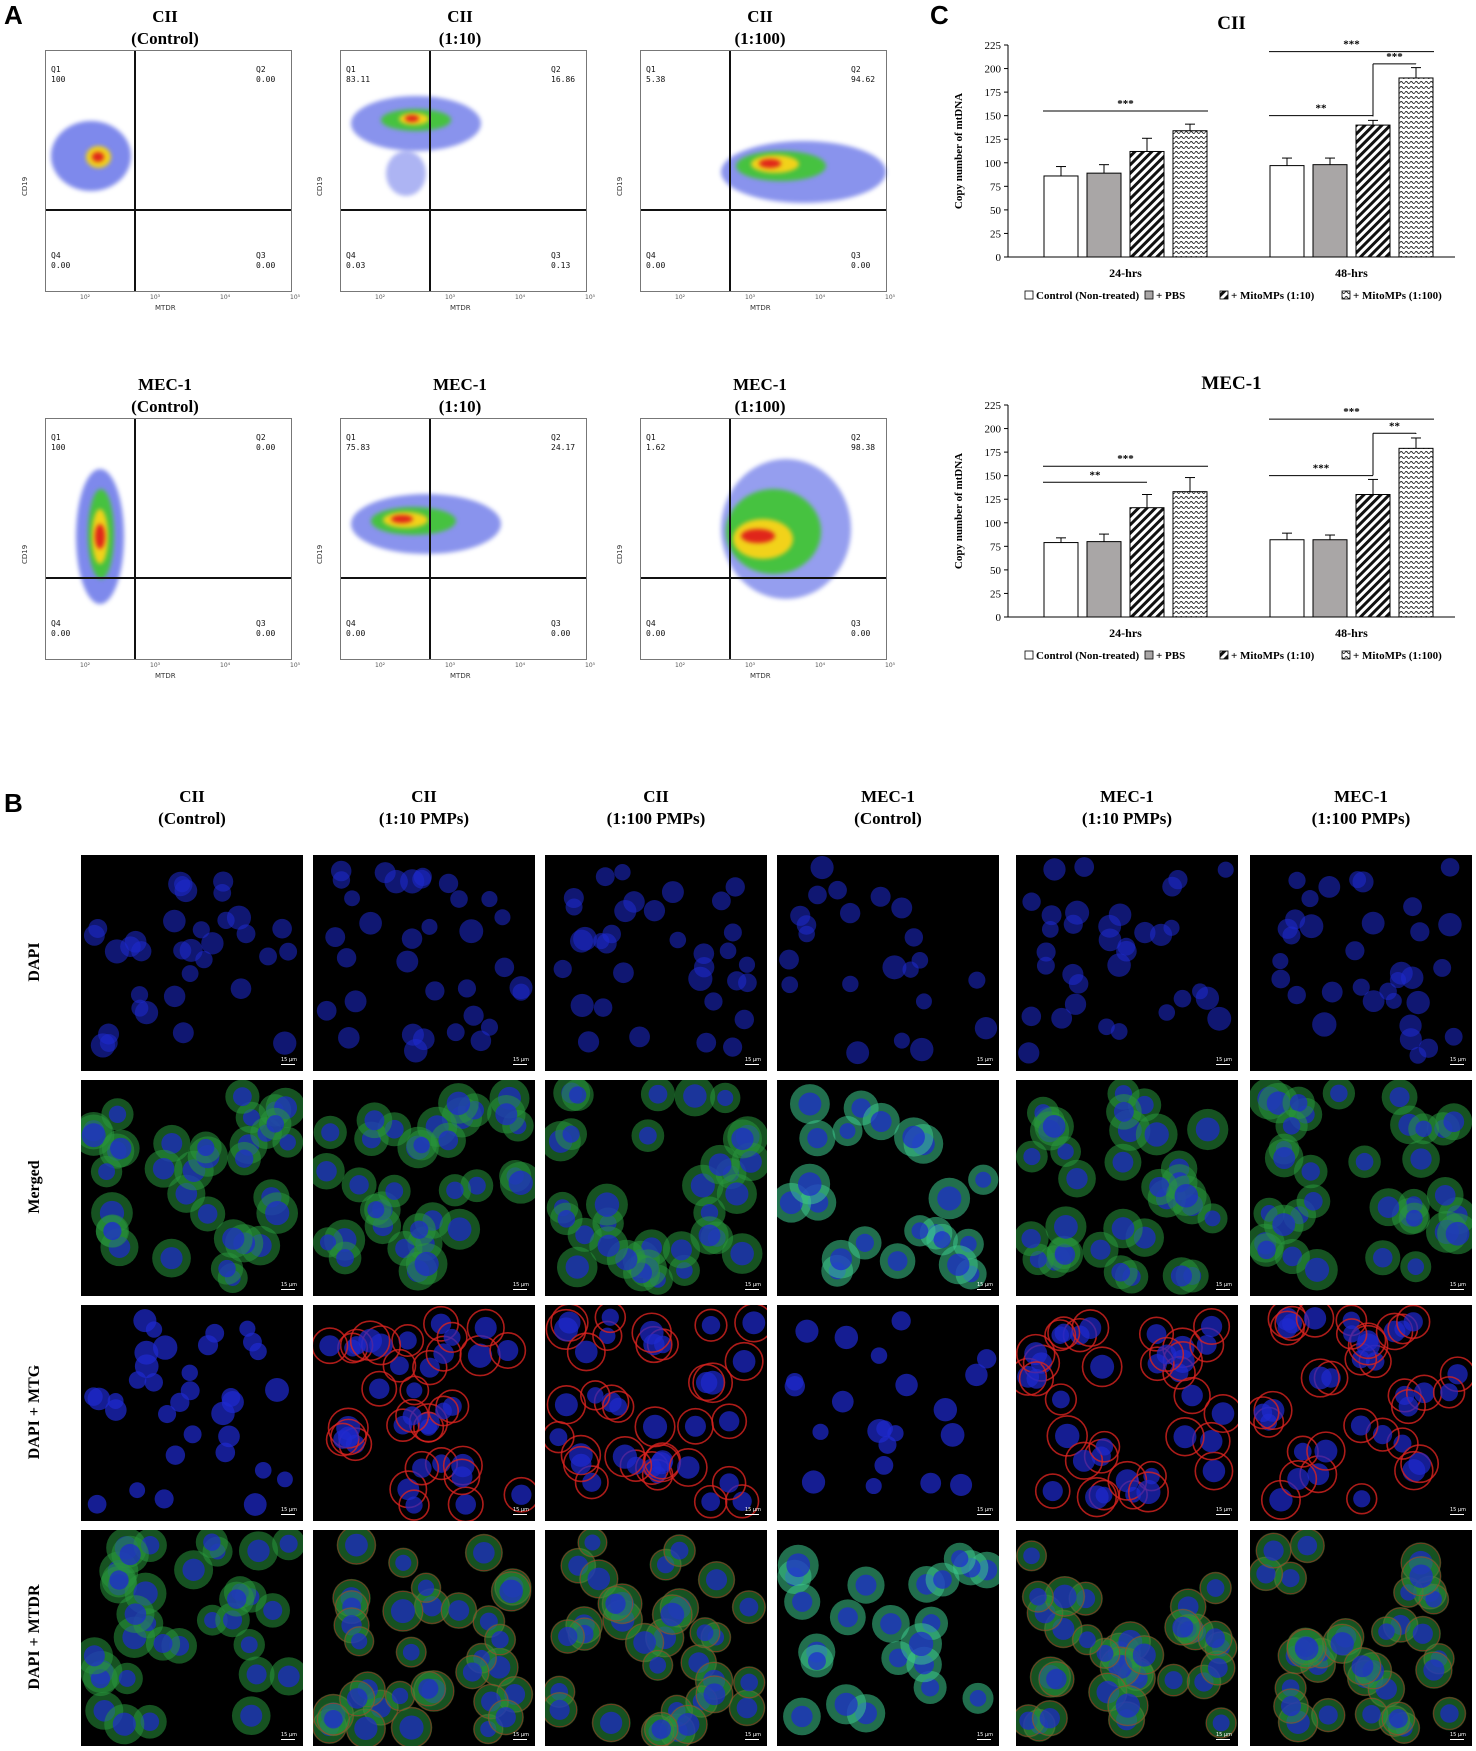  I want to click on flow-plot-title: MEC-1 (Control), so click(165, 396).